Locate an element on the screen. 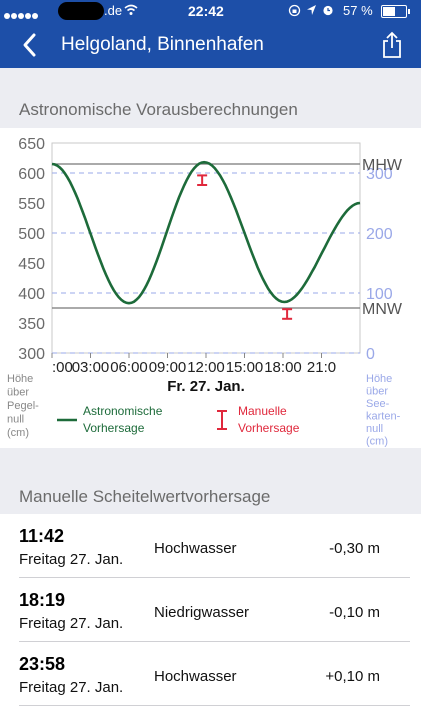 The width and height of the screenshot is (421, 712). y-tick-label: 400 is located at coordinates (31, 294).